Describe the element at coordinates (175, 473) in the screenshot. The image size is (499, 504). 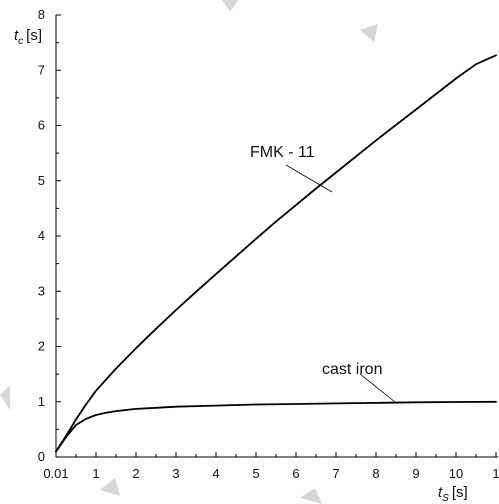
I see `x-tick-label: 3` at that location.